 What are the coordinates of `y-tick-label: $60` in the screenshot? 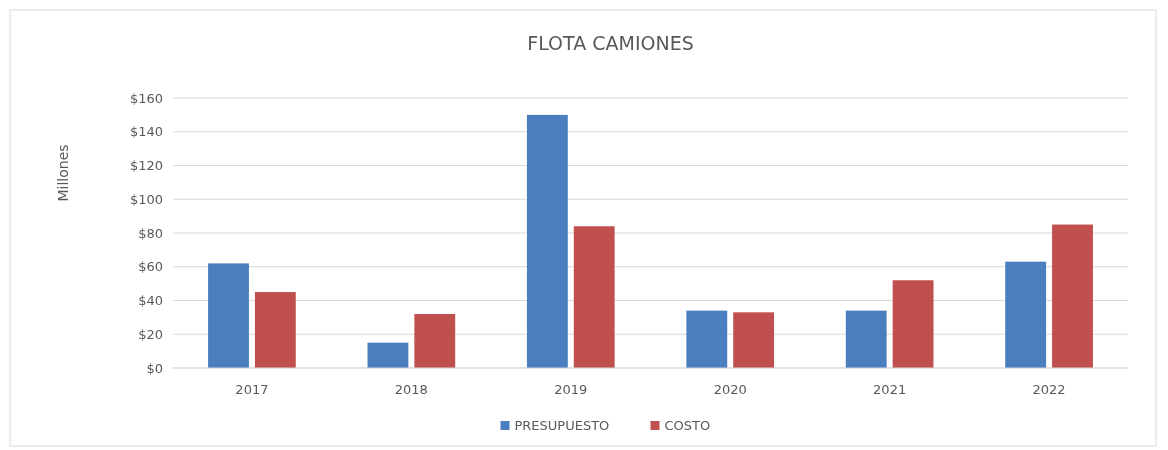 It's located at (150, 267).